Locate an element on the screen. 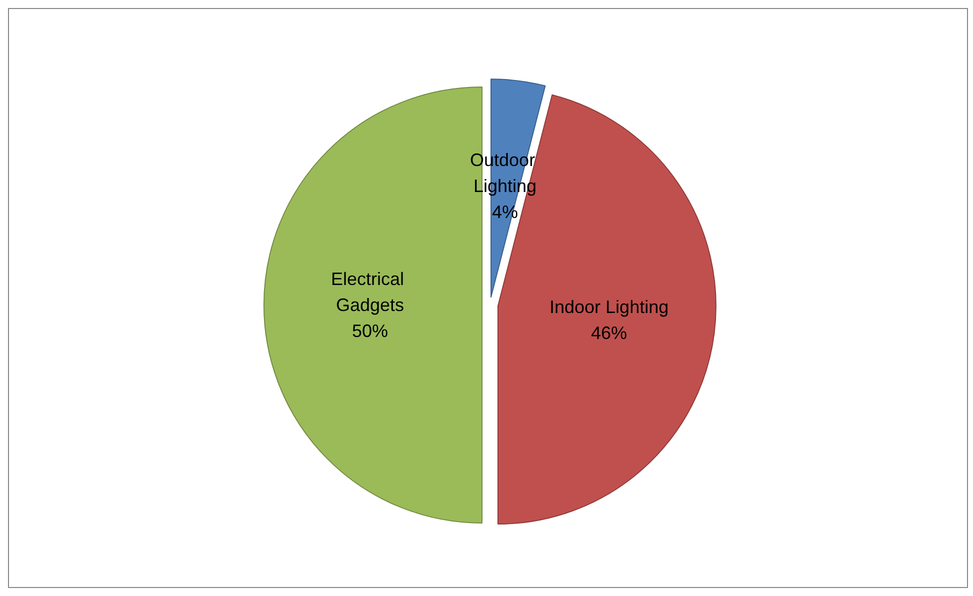  slice-label: Electrical Gadgets is located at coordinates (370, 292).